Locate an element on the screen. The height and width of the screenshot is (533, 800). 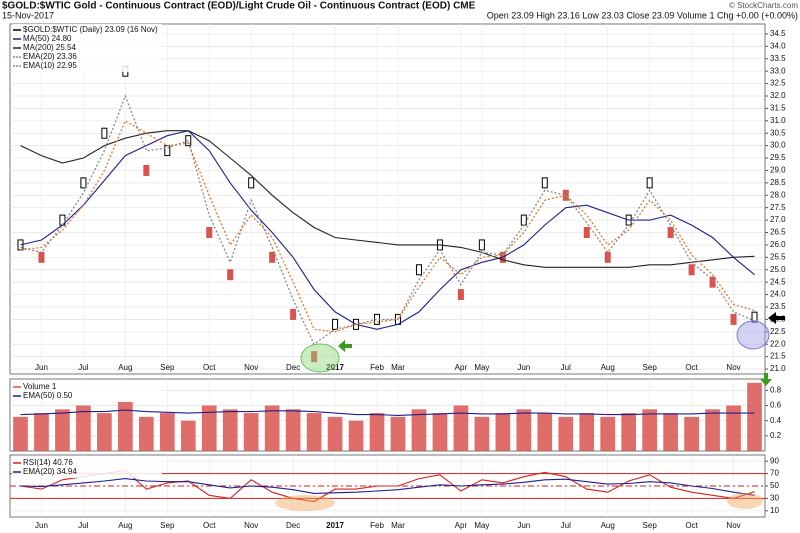
y-tick-label: 0.6 is located at coordinates (776, 405).